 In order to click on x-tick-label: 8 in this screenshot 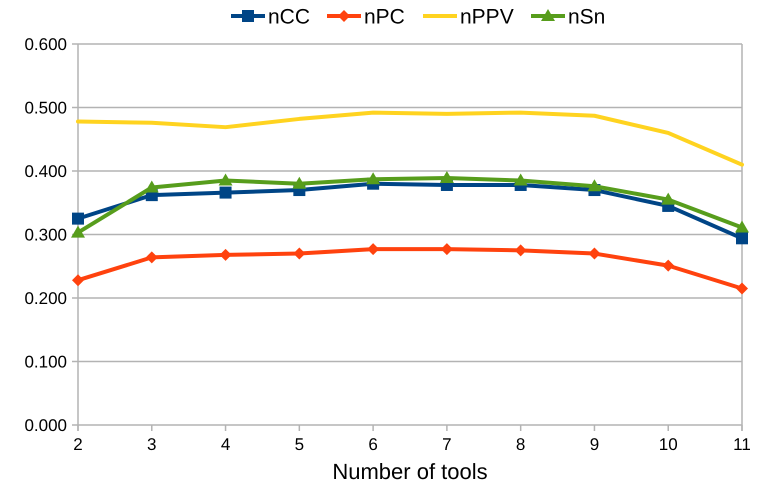, I will do `click(521, 444)`.